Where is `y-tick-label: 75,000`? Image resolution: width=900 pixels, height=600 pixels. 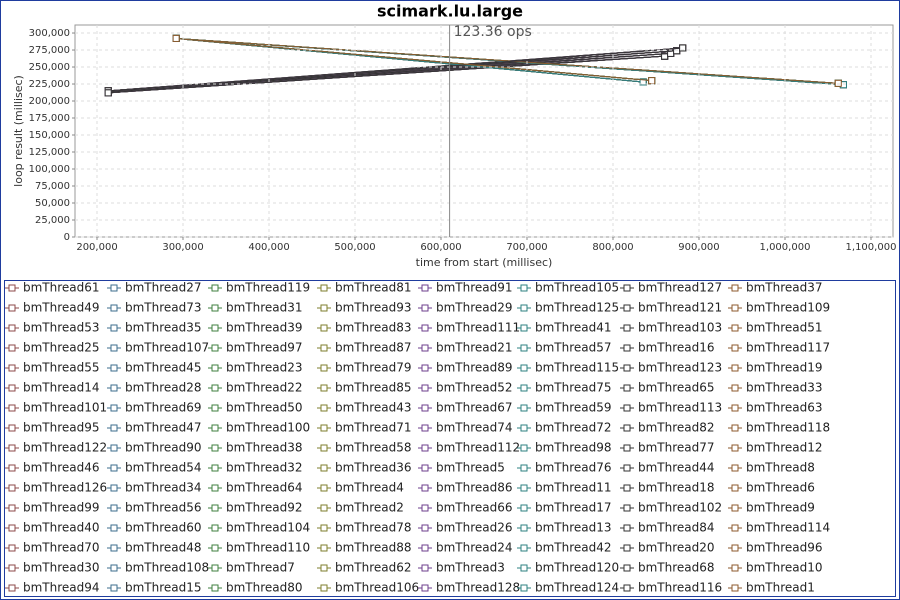 y-tick-label: 75,000 is located at coordinates (52, 186).